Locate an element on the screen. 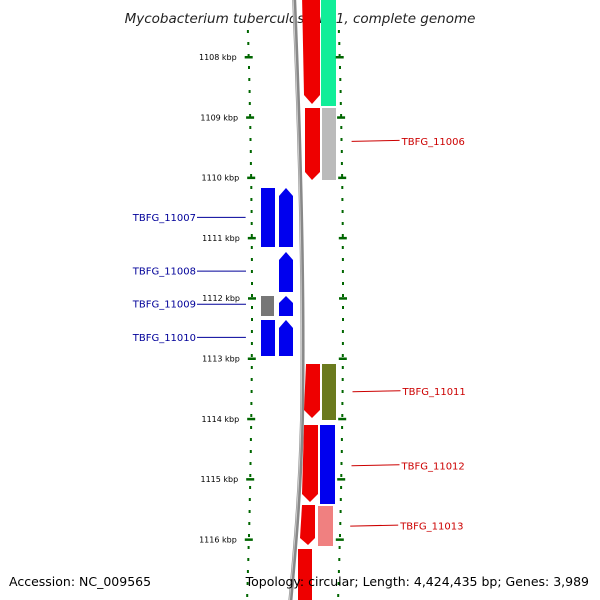 This screenshot has height=600, width=600. gene-label: TBFG_11013 is located at coordinates (431, 527).